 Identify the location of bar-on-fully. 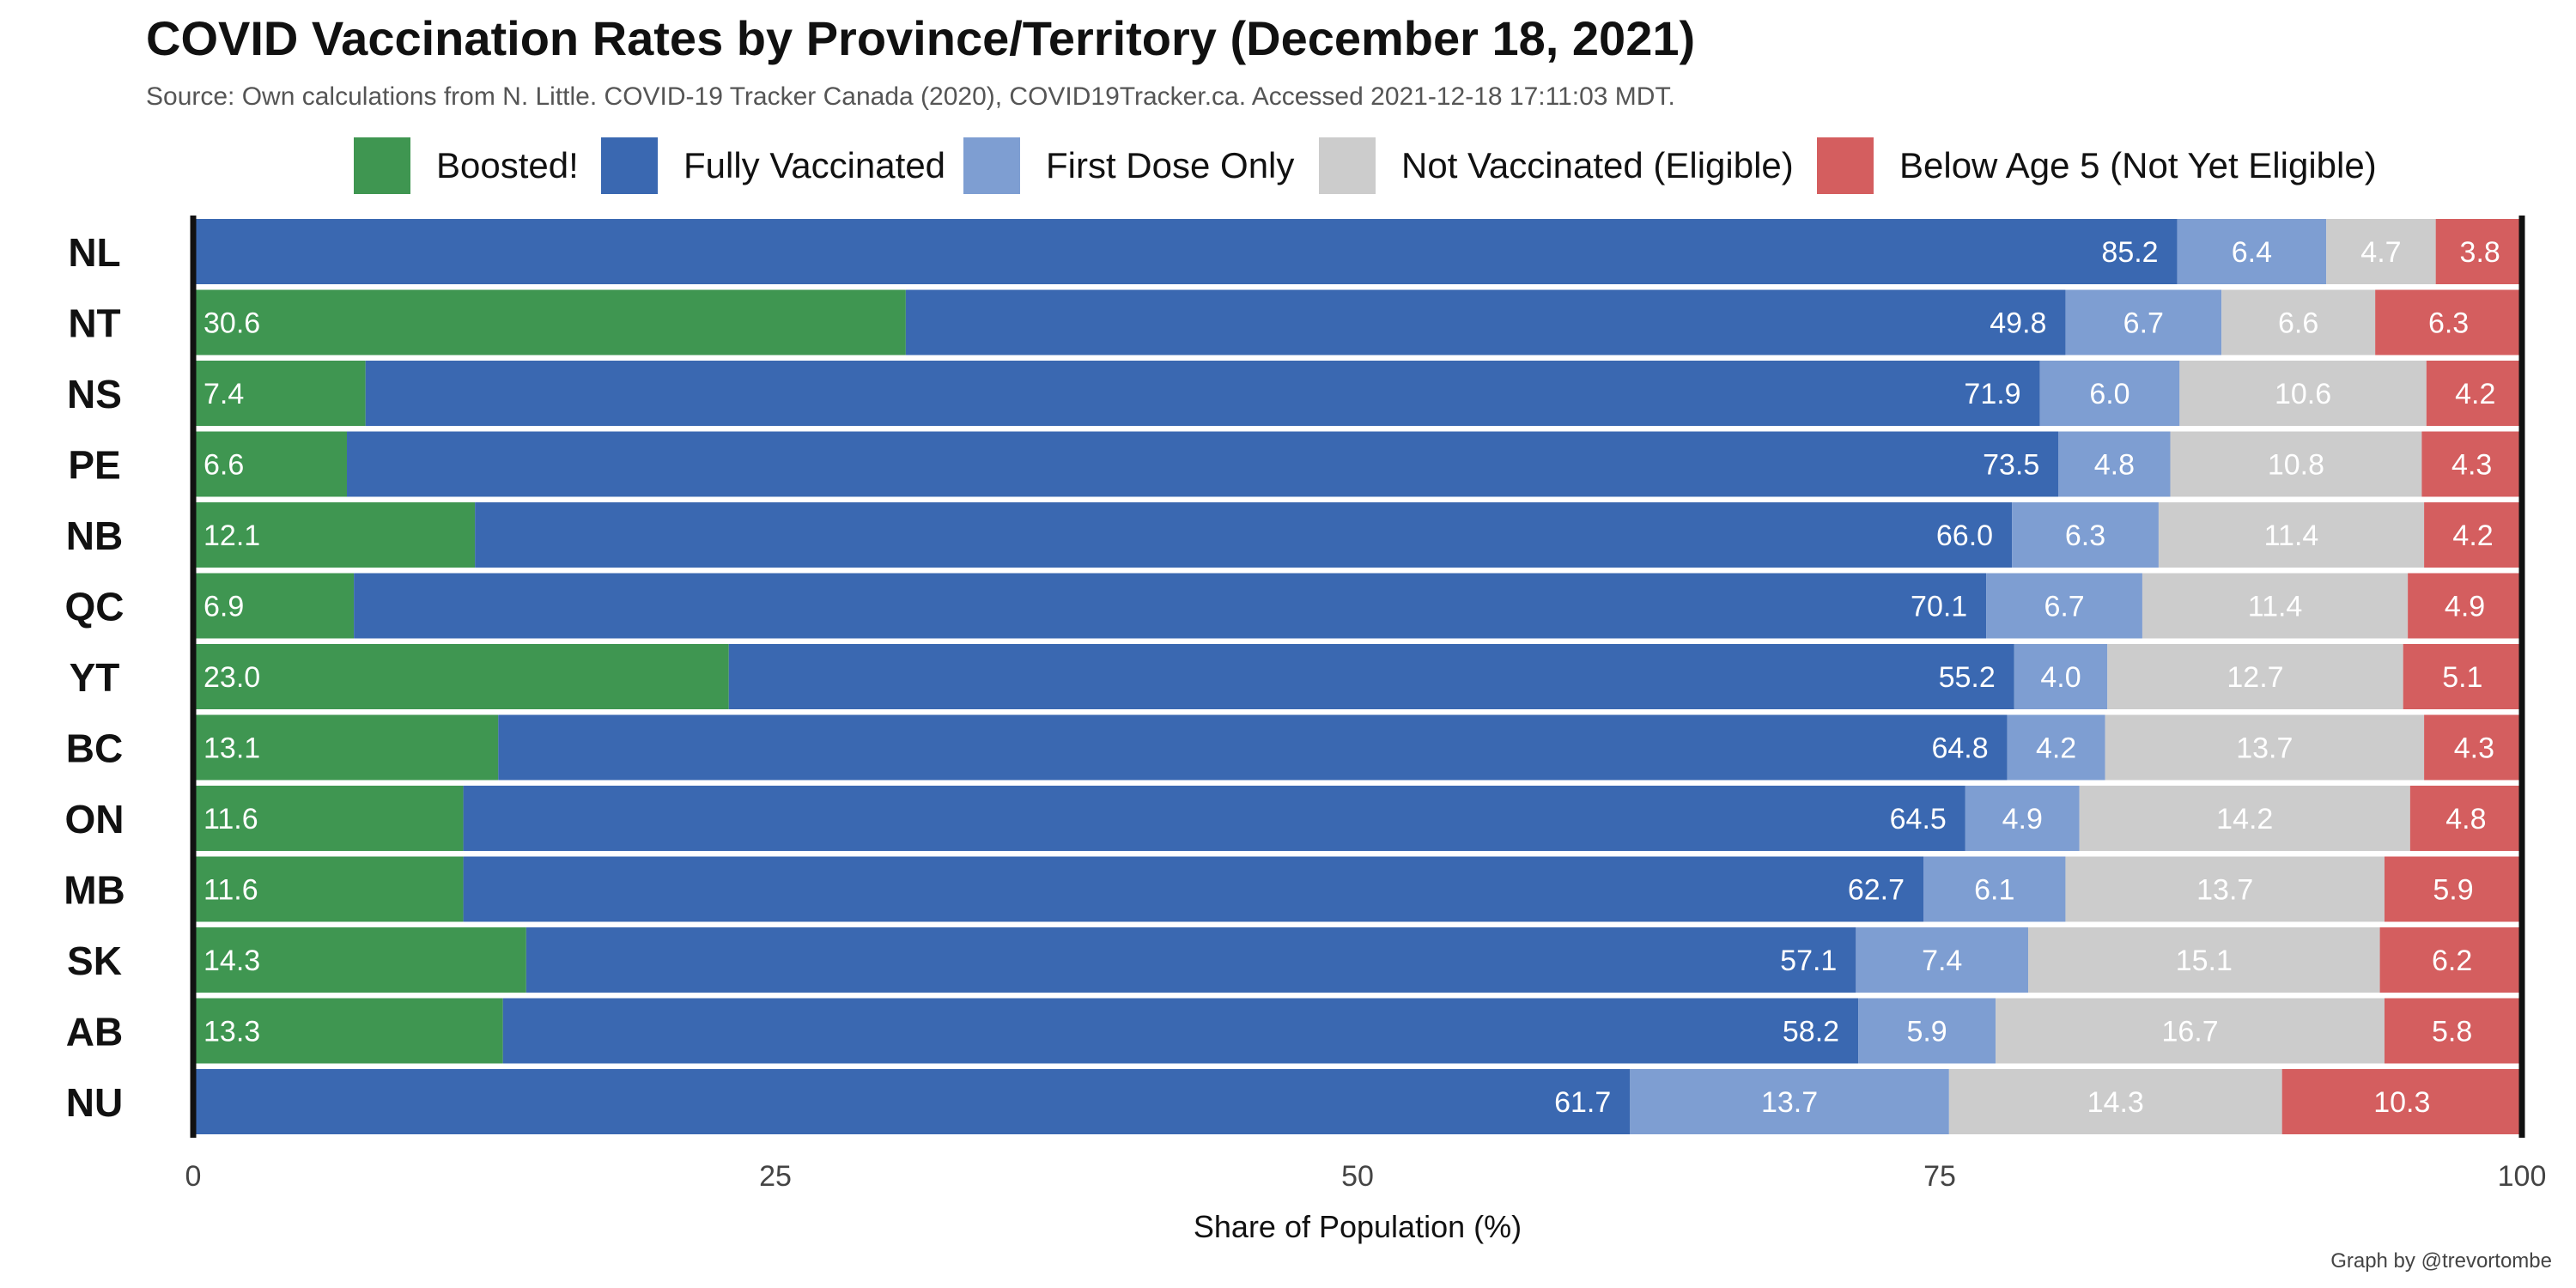
(1214, 819).